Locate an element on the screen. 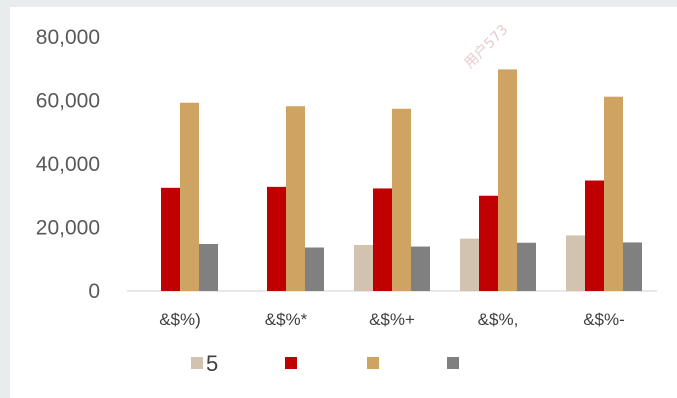 Image resolution: width=677 pixels, height=398 pixels. y-axis: 0 20,000 40,000 60,000 80,000 is located at coordinates (68, 164).